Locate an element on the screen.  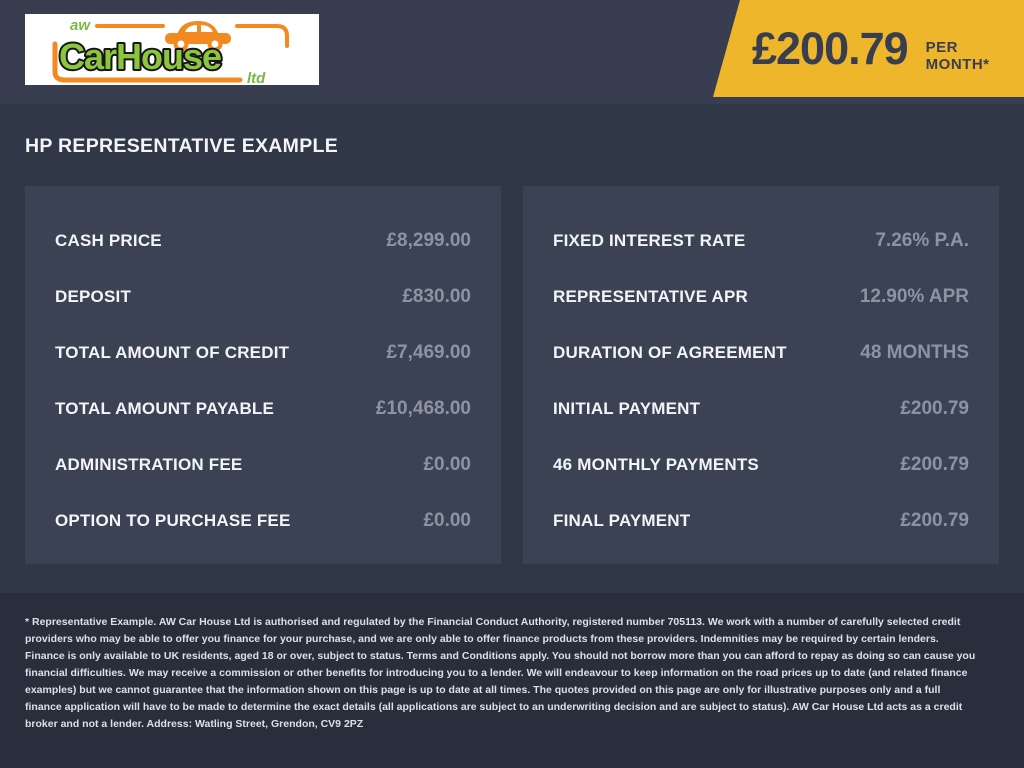
finance-label: TOTAL AMOUNT OF CREDIT is located at coordinates (172, 352).